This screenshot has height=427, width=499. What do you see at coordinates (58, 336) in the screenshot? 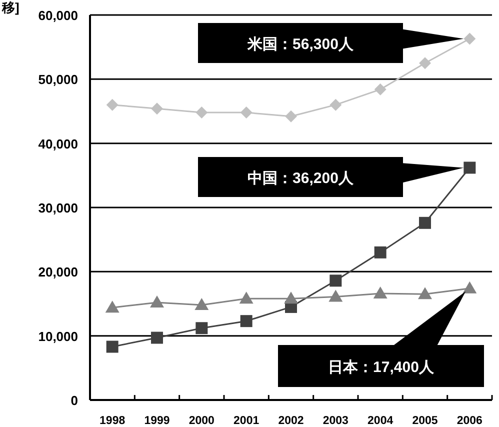
I see `y-tick-label: 10,000` at bounding box center [58, 336].